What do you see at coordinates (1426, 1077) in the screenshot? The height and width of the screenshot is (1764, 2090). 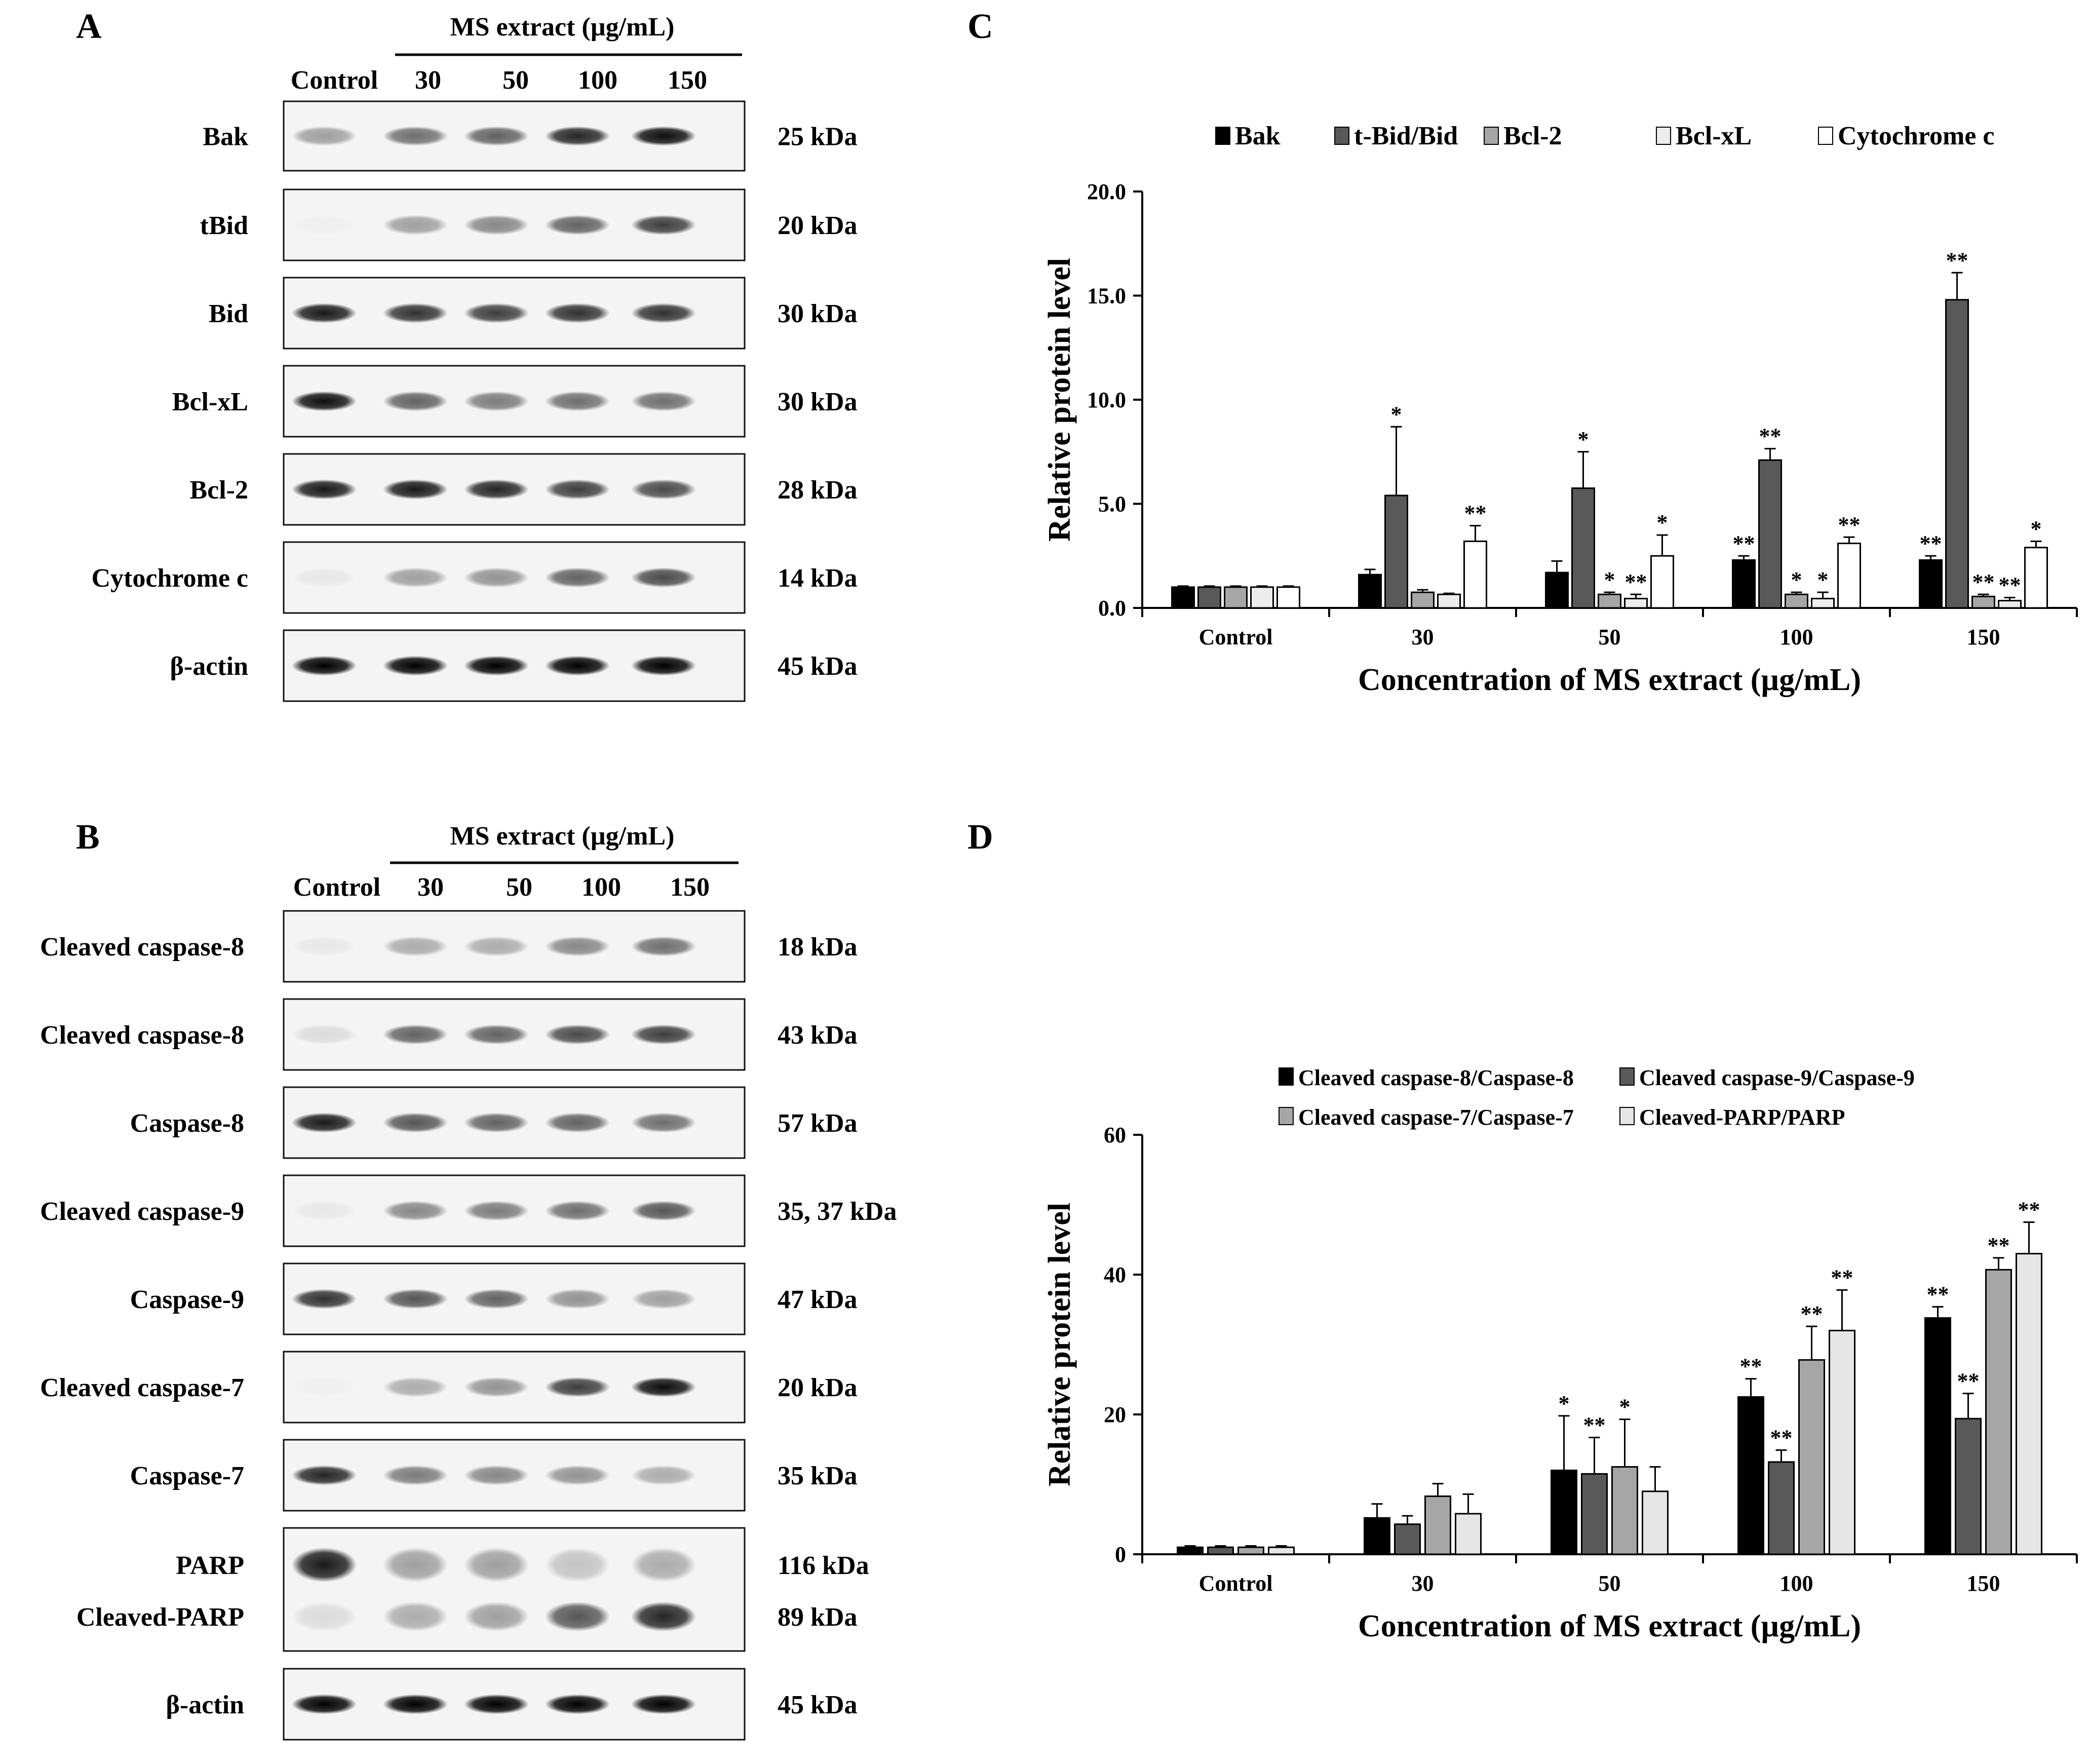 I see `legend-item-cleaved-caspase-8-caspase-8: Cleaved caspase-8/Caspase-8` at bounding box center [1426, 1077].